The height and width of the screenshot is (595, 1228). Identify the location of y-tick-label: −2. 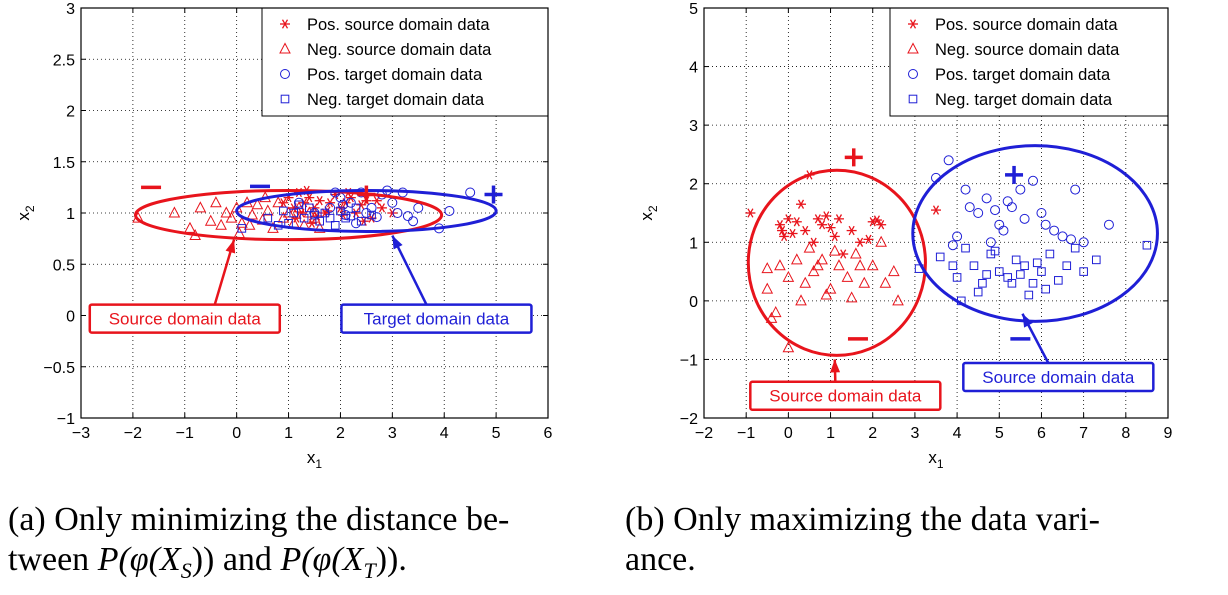
(689, 419).